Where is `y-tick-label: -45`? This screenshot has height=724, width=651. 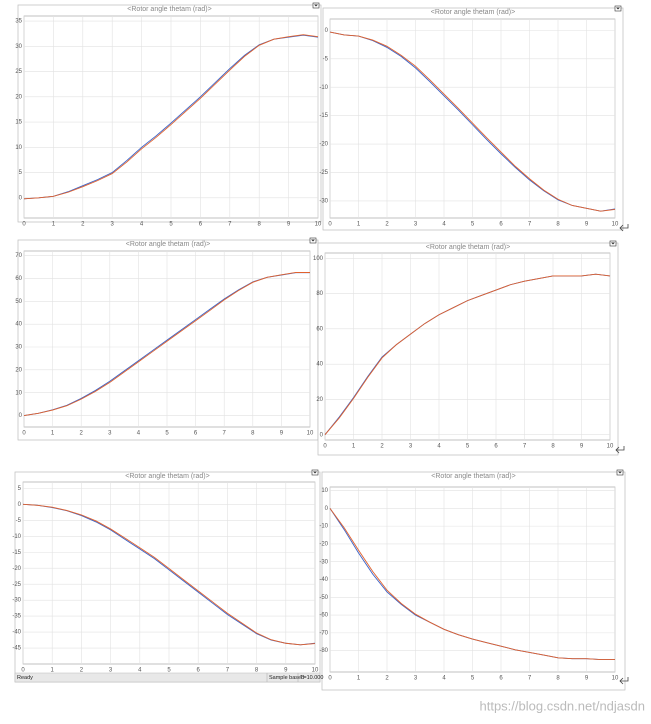
y-tick-label: -45 is located at coordinates (16, 649).